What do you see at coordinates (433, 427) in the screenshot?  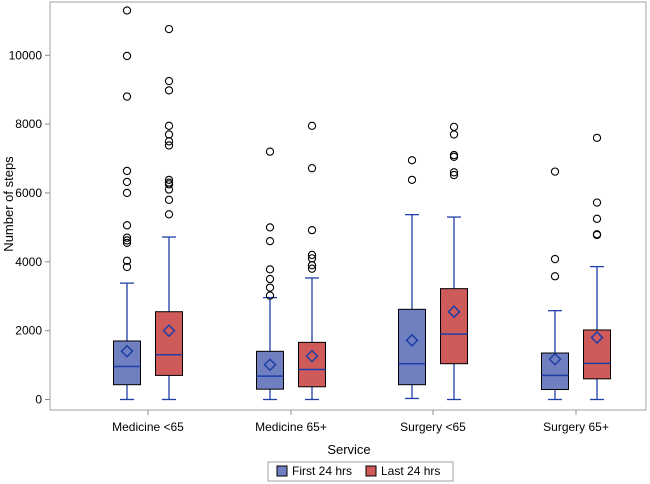 I see `x-tick-label: Surgery <65` at bounding box center [433, 427].